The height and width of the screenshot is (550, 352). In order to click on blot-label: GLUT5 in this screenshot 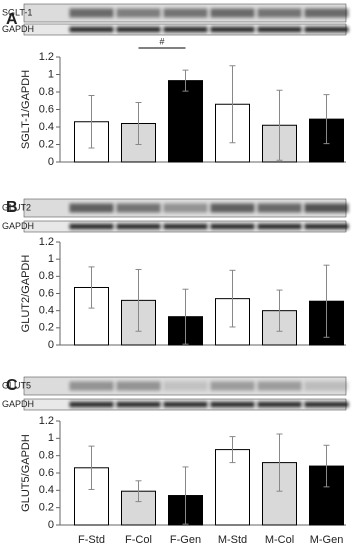, I will do `click(16, 385)`.